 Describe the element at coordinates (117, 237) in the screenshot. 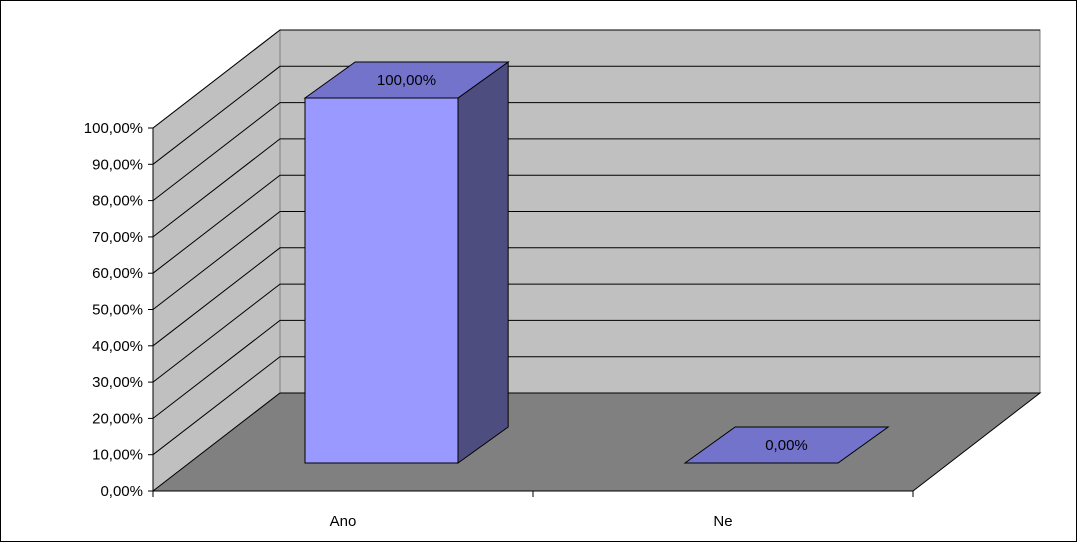

I see `y-tick-label: 70,00%` at that location.